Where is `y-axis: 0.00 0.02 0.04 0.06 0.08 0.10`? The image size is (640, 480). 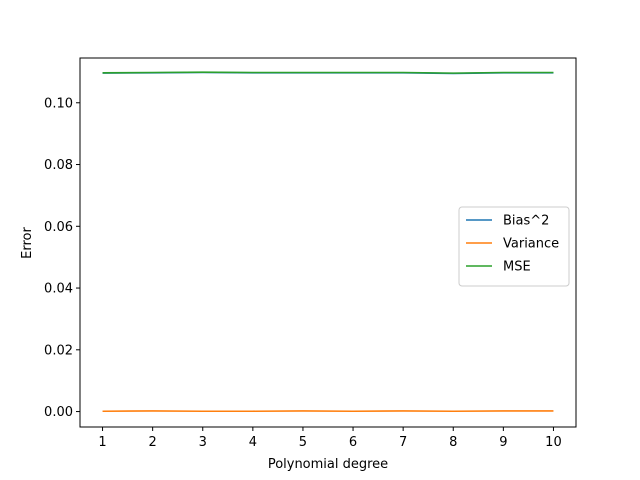
y-axis: 0.00 0.02 0.04 0.06 0.08 0.10 is located at coordinates (62, 258).